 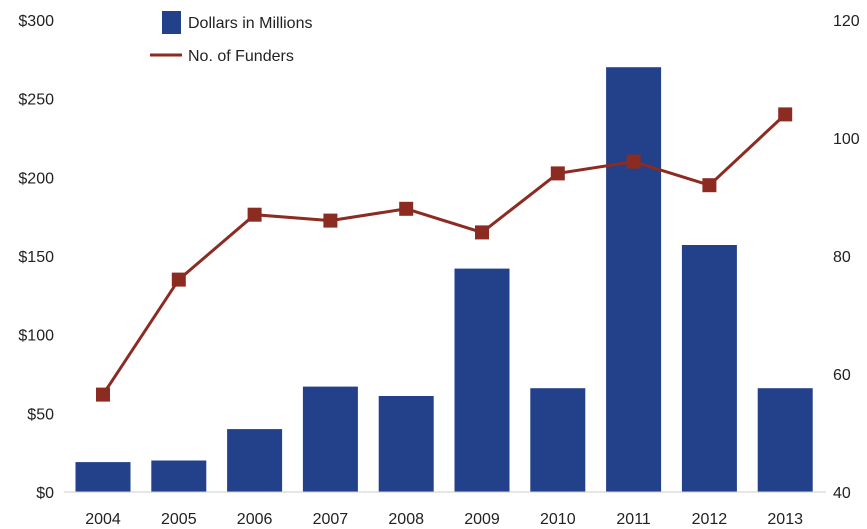 I want to click on funders-point-2013, so click(x=785, y=114).